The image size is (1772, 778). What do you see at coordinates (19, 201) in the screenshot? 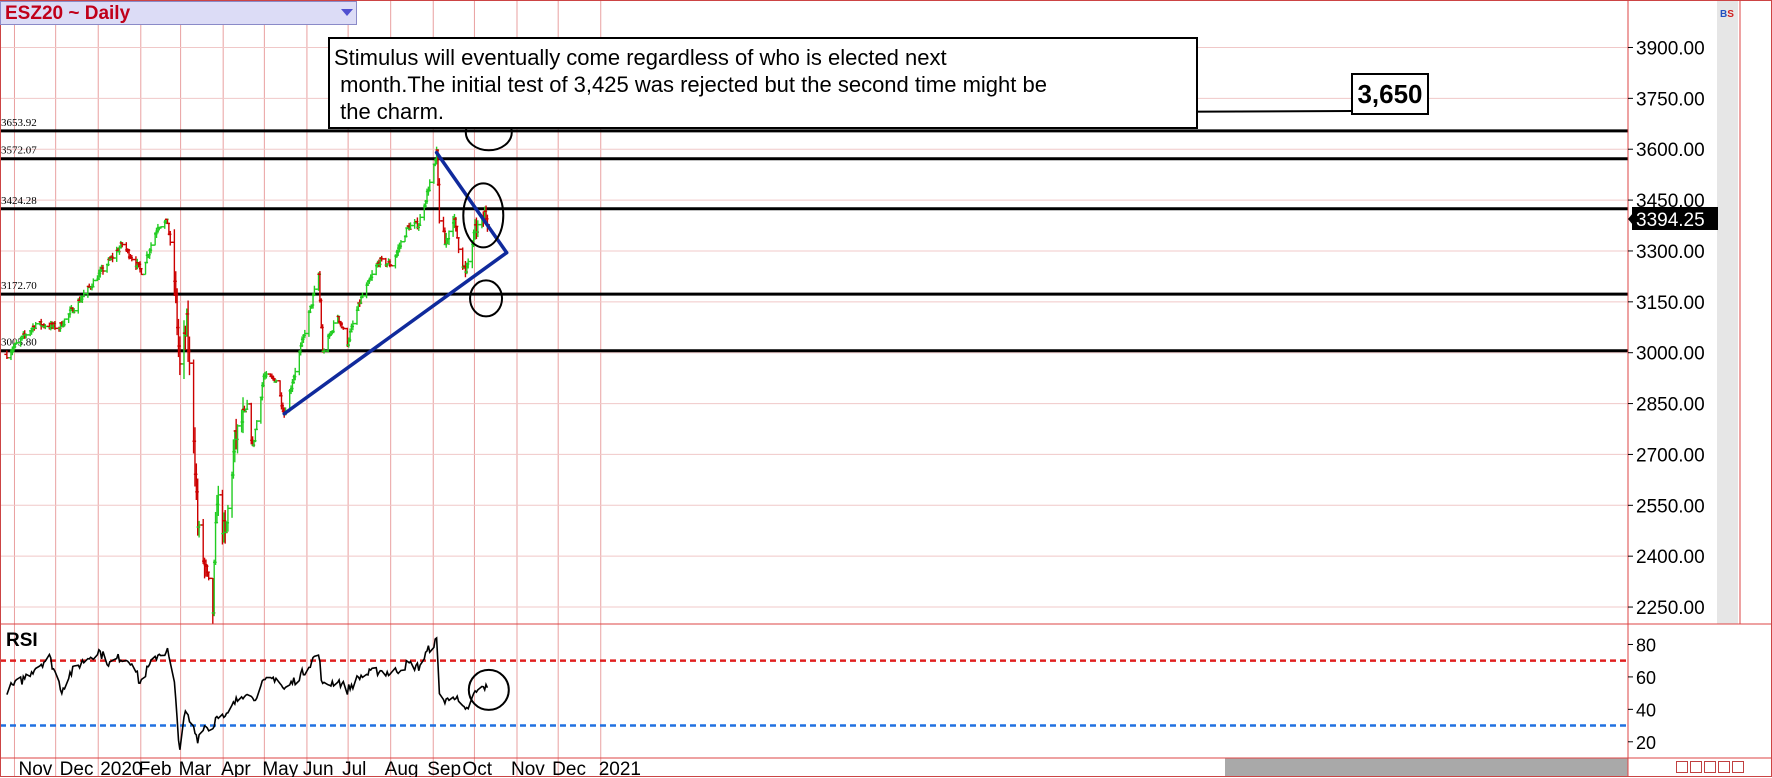
I see `level-label: 3424.28` at bounding box center [19, 201].